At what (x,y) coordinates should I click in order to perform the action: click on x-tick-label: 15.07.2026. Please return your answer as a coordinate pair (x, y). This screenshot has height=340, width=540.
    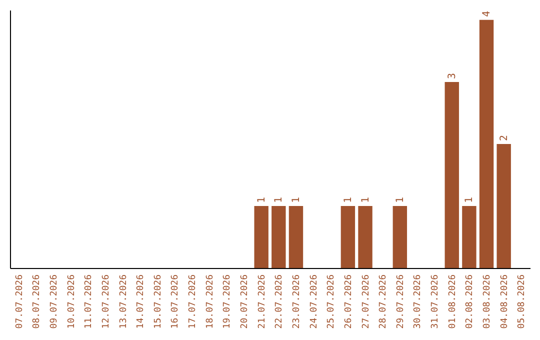
    Looking at the image, I should click on (158, 301).